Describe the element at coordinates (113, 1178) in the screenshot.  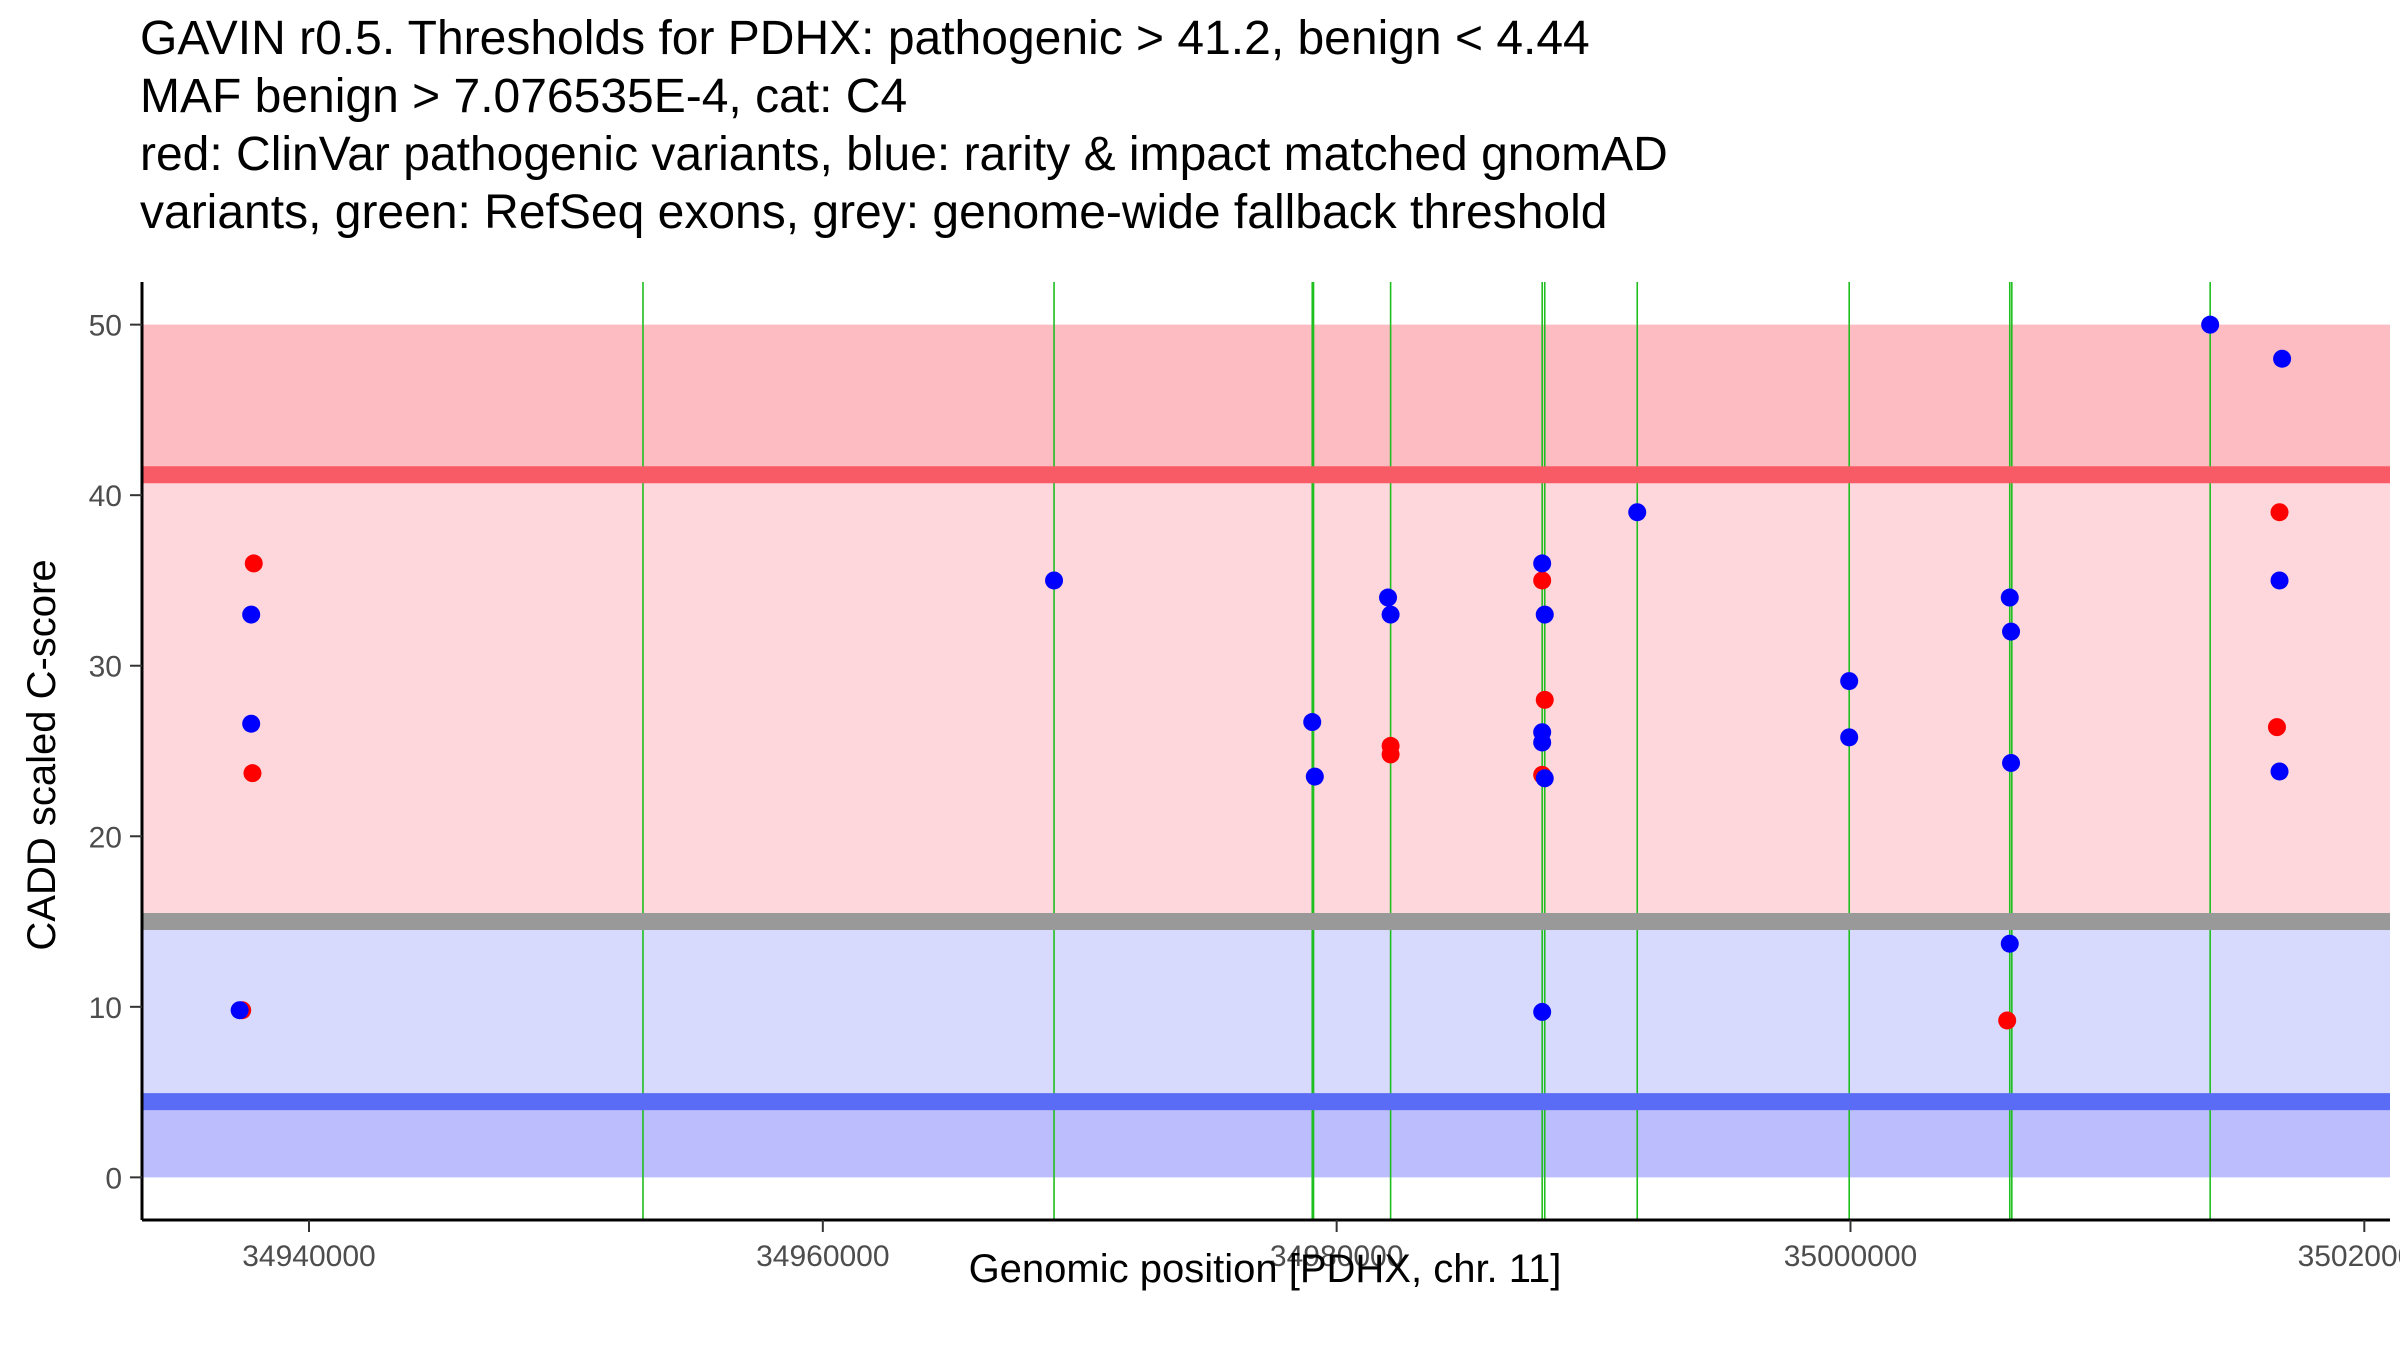
I see `y-tick-label: 0` at that location.